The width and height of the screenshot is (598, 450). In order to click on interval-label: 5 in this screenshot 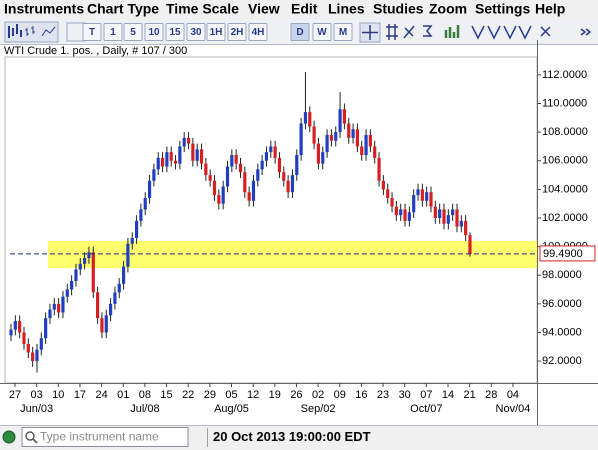, I will do `click(133, 32)`.